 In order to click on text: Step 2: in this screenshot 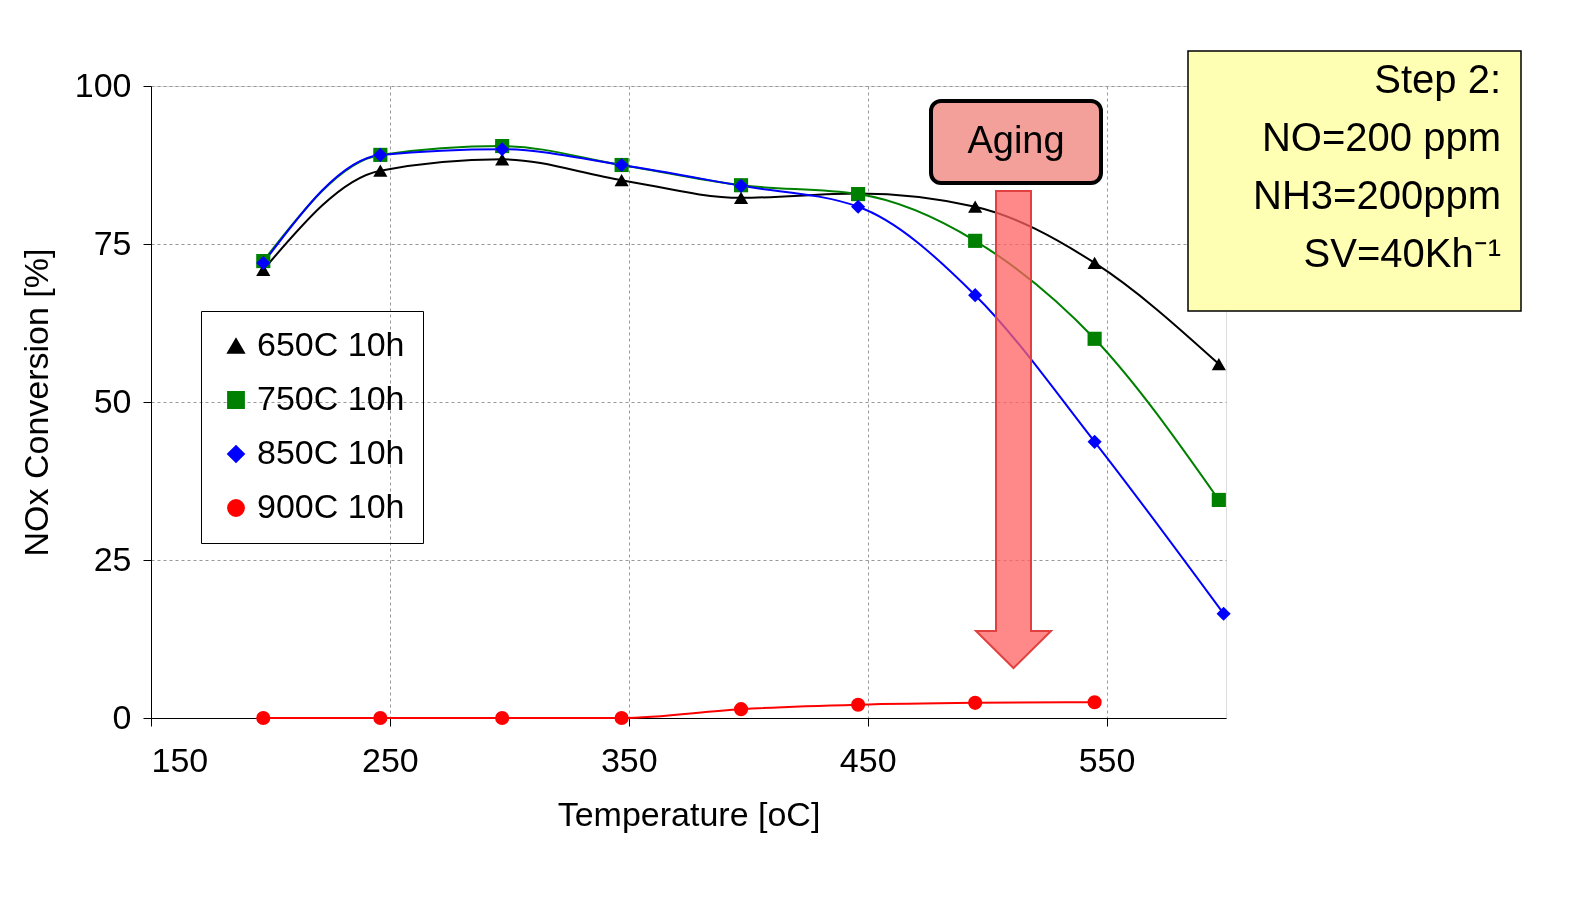, I will do `click(1437, 79)`.